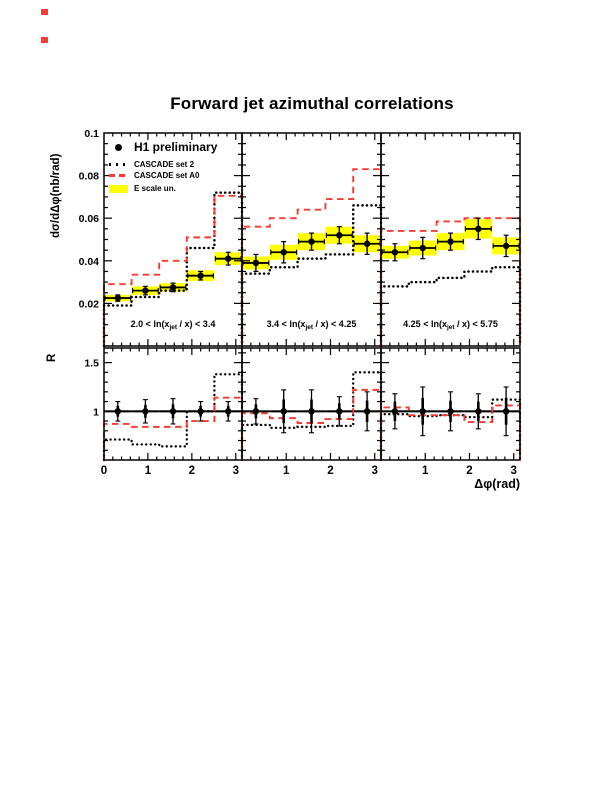  Describe the element at coordinates (52, 357) in the screenshot. I see `ratio-axis-label: R` at that location.